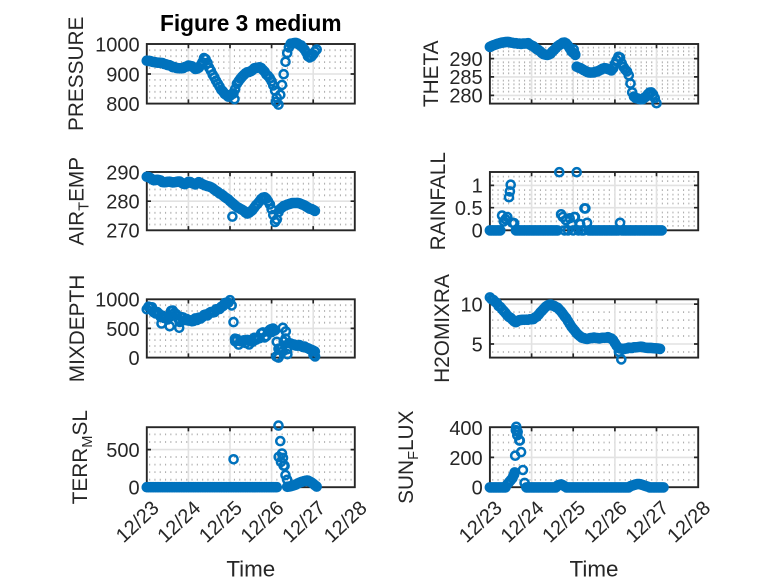 The width and height of the screenshot is (778, 583). Describe the element at coordinates (438, 201) in the screenshot. I see `svg-text: RAINFALL` at that location.